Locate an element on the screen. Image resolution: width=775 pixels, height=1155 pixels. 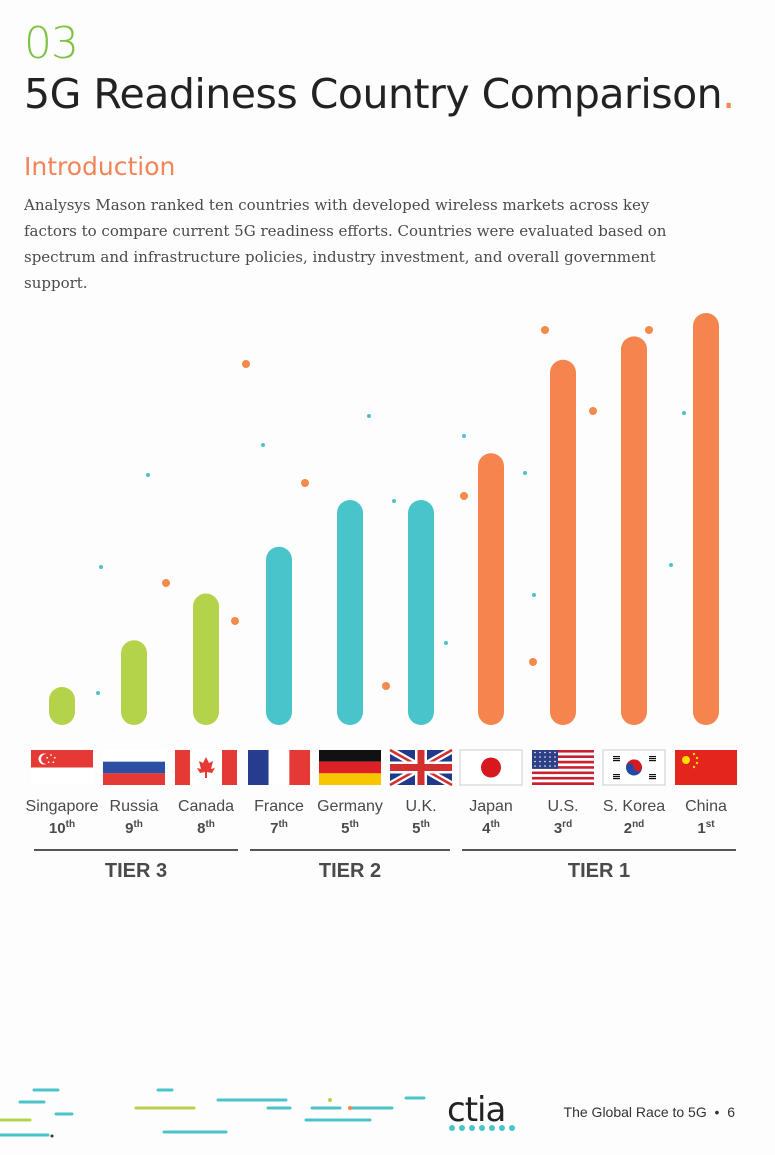
country-label: France is located at coordinates (279, 806).